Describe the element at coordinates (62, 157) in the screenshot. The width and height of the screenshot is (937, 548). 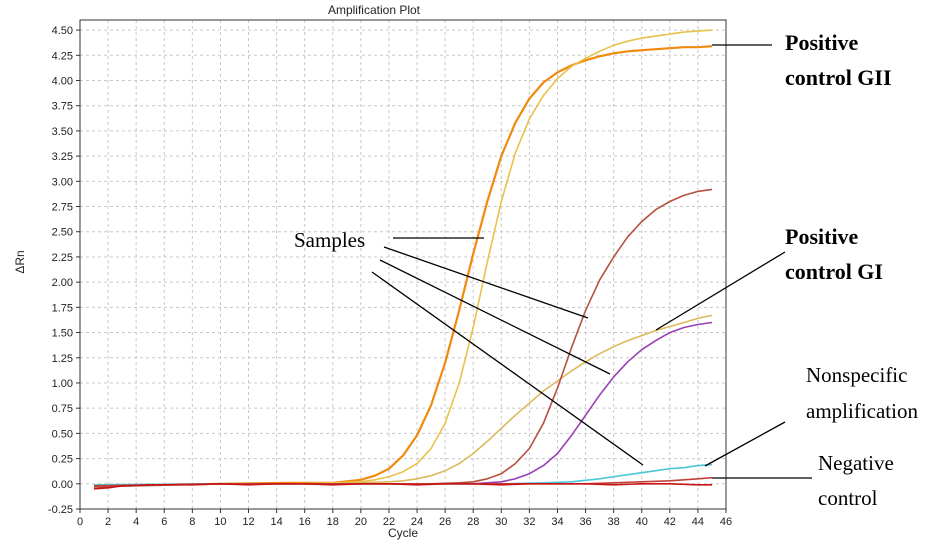
I see `y-tick-label: 3.25` at that location.